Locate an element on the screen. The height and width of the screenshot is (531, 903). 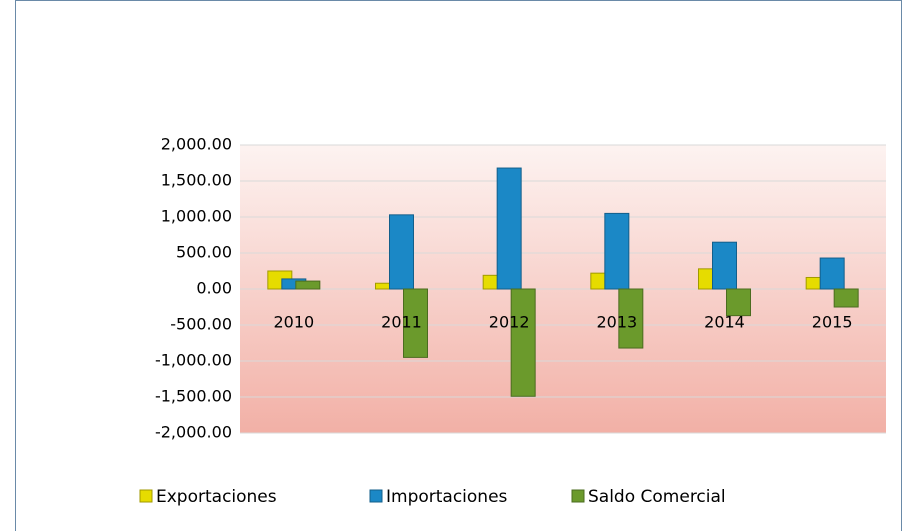
y-tick-label: -2,000.00 is located at coordinates (193, 432).